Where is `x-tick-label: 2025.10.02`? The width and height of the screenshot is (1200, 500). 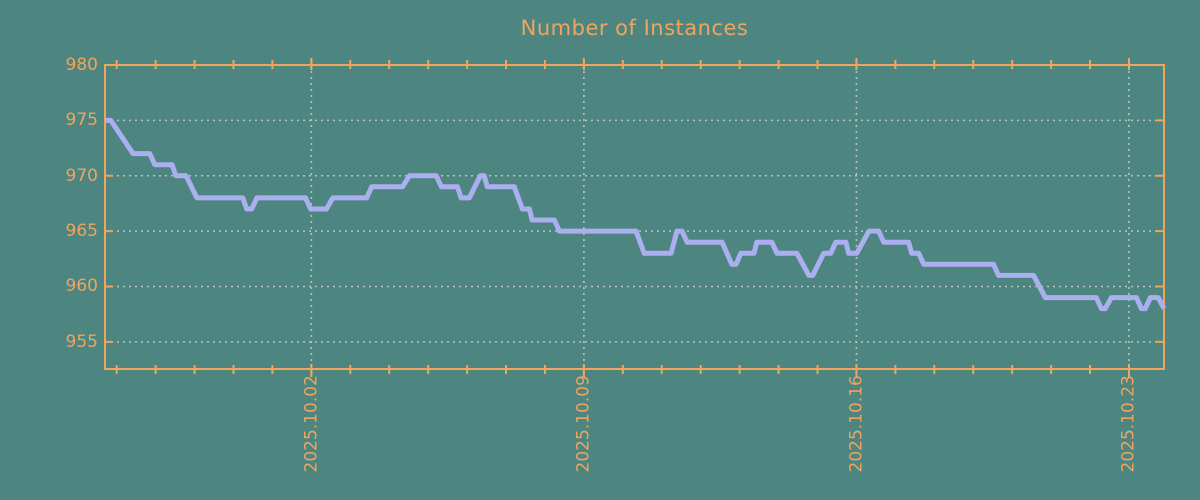
x-tick-label: 2025.10.02 is located at coordinates (311, 424).